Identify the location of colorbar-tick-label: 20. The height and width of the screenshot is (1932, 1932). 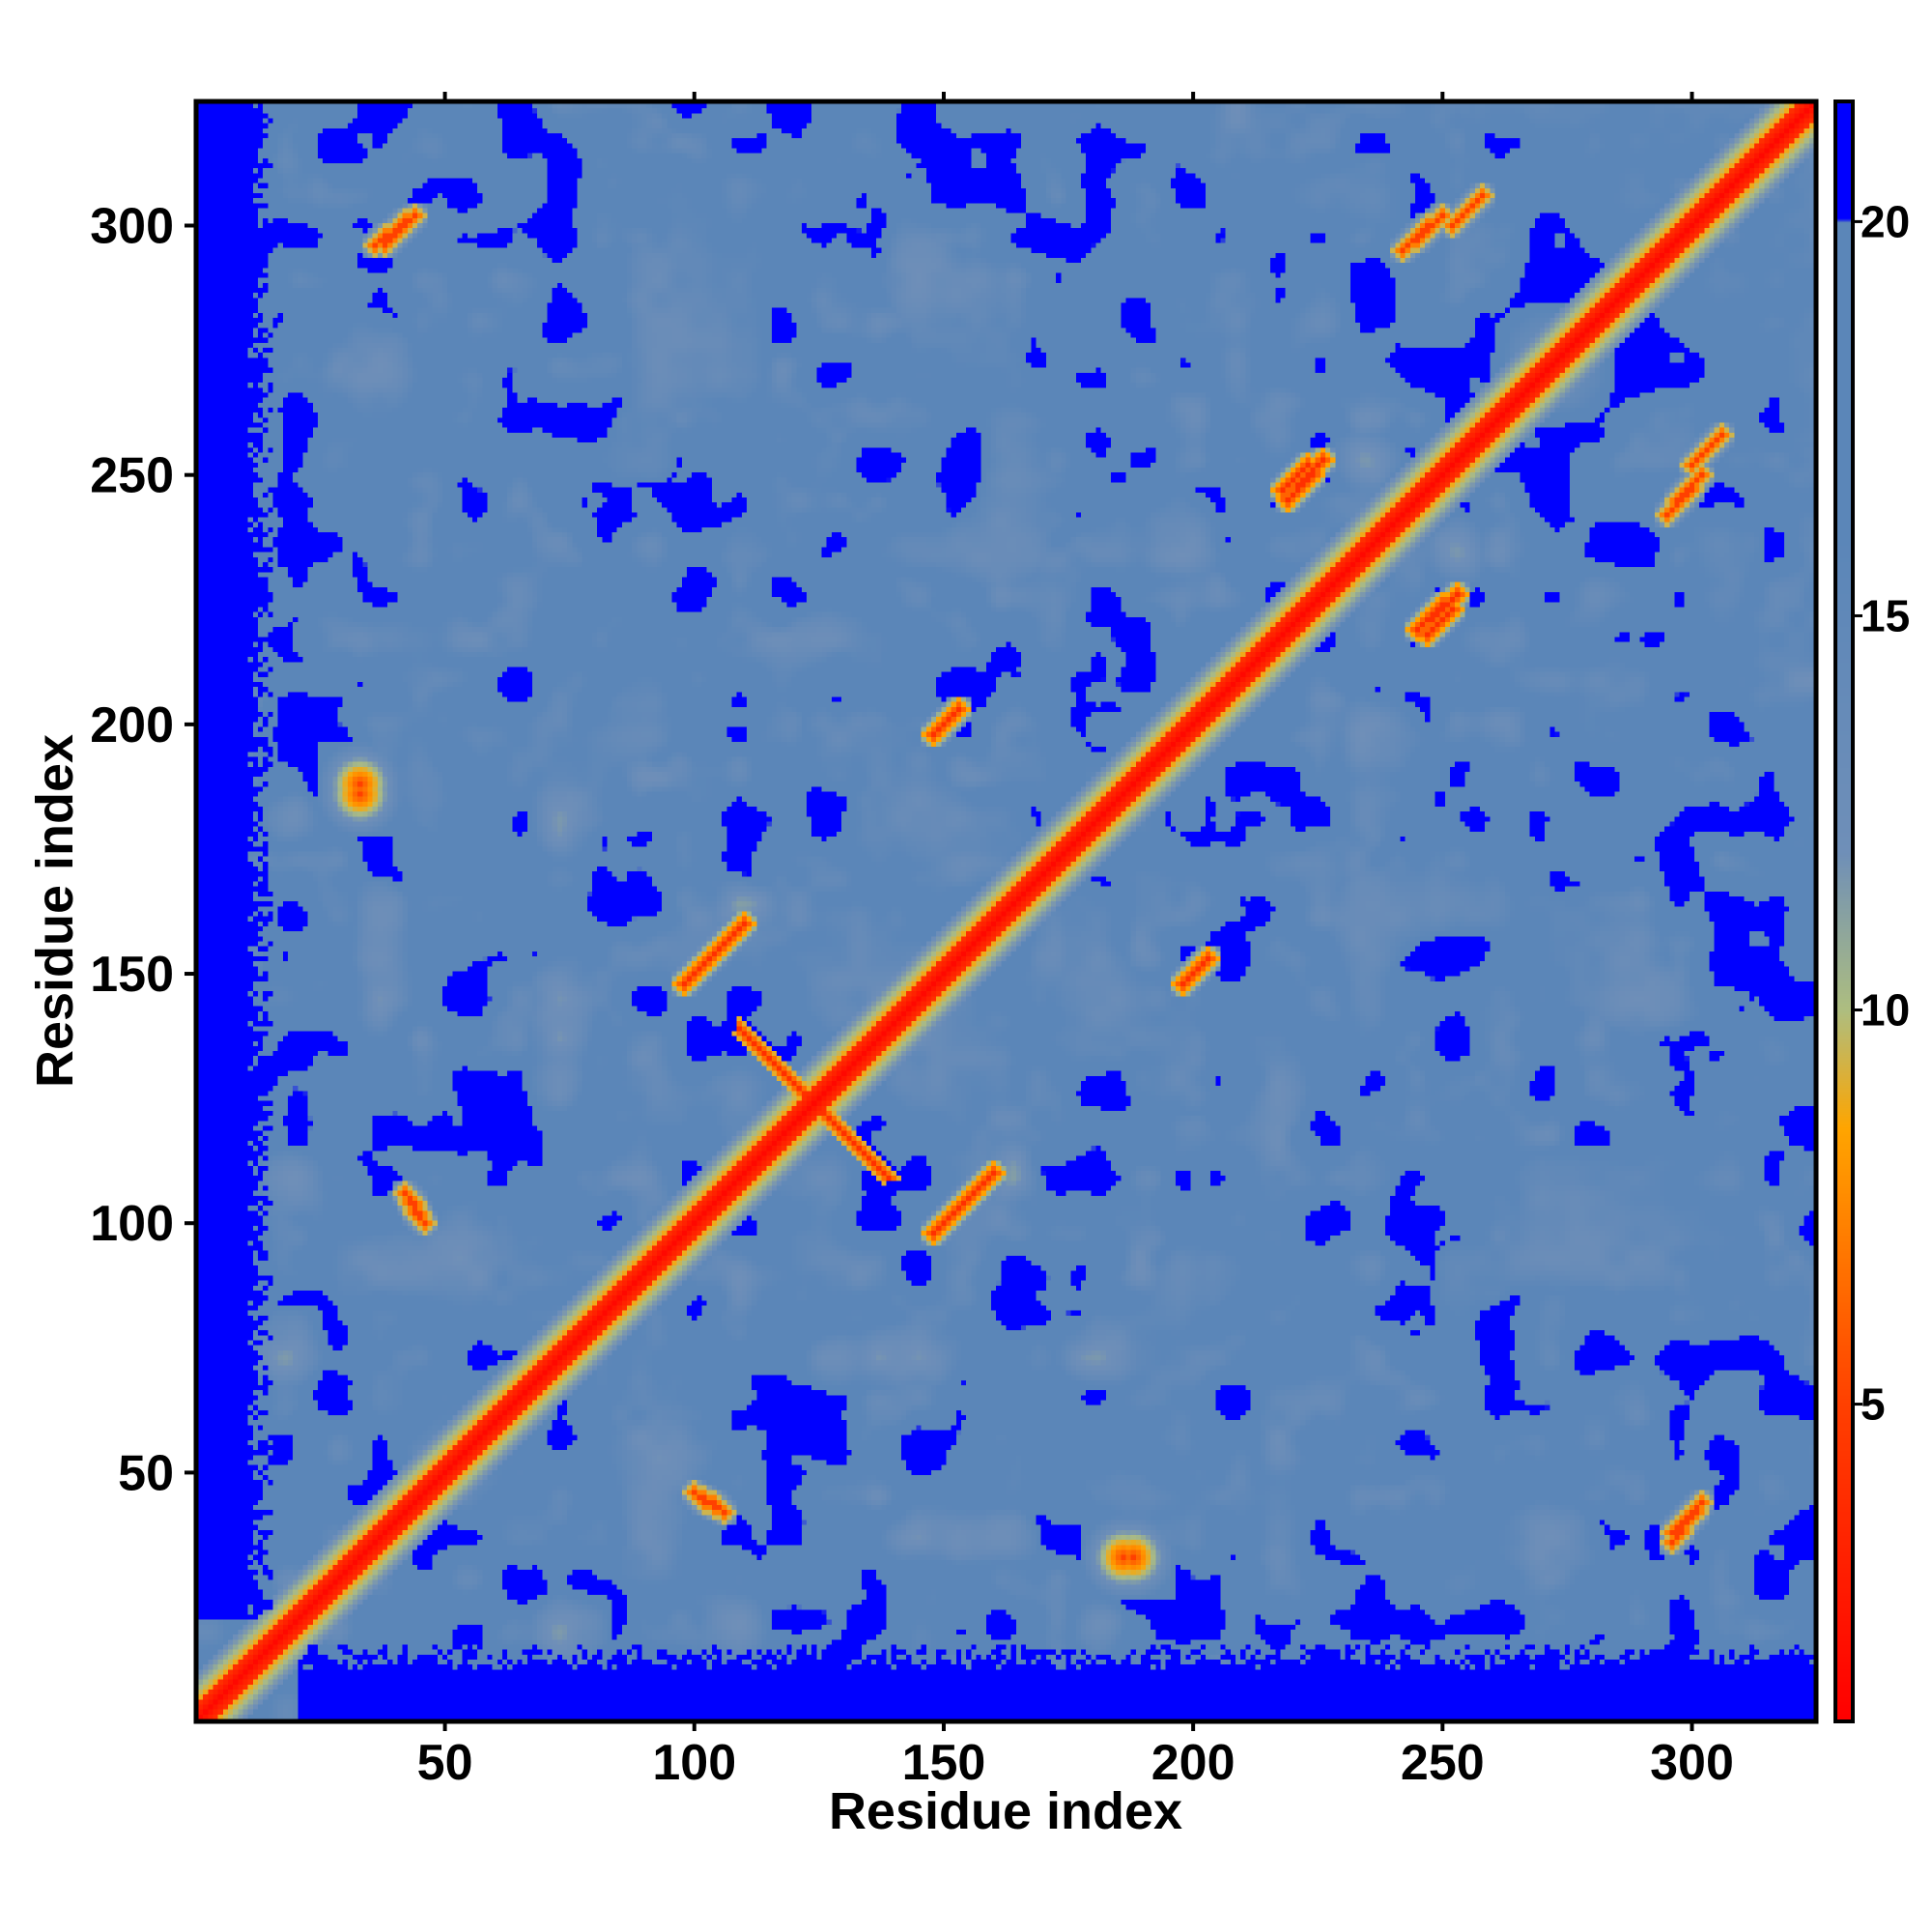
(1885, 221).